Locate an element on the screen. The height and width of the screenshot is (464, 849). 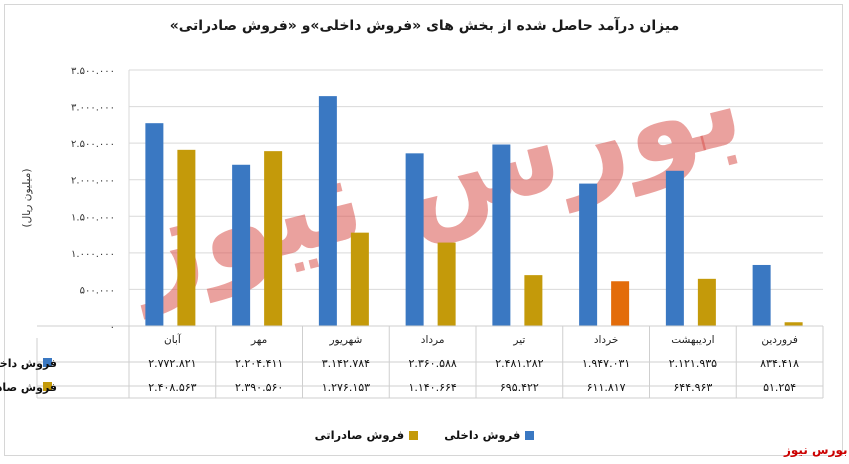
data-label: ۸۳۴.۴۱۸ is located at coordinates (779, 363).